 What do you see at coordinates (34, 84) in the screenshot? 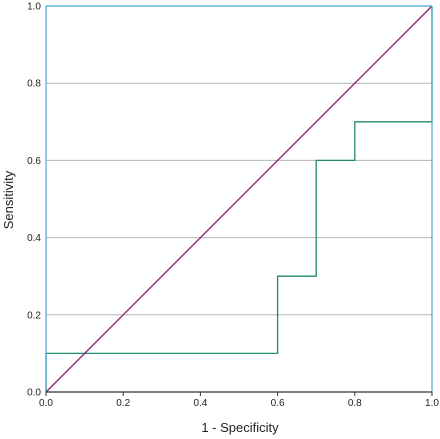
I see `y-tick-label-4: 0.8` at bounding box center [34, 84].